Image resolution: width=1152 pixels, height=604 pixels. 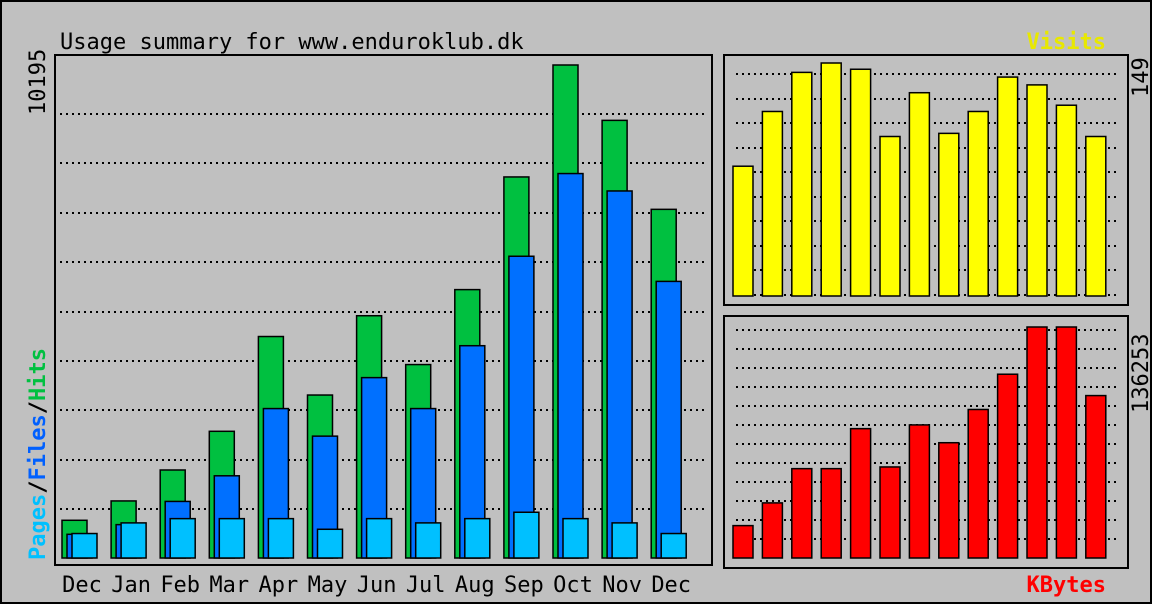 I want to click on month-label: Nov, so click(x=622, y=585).